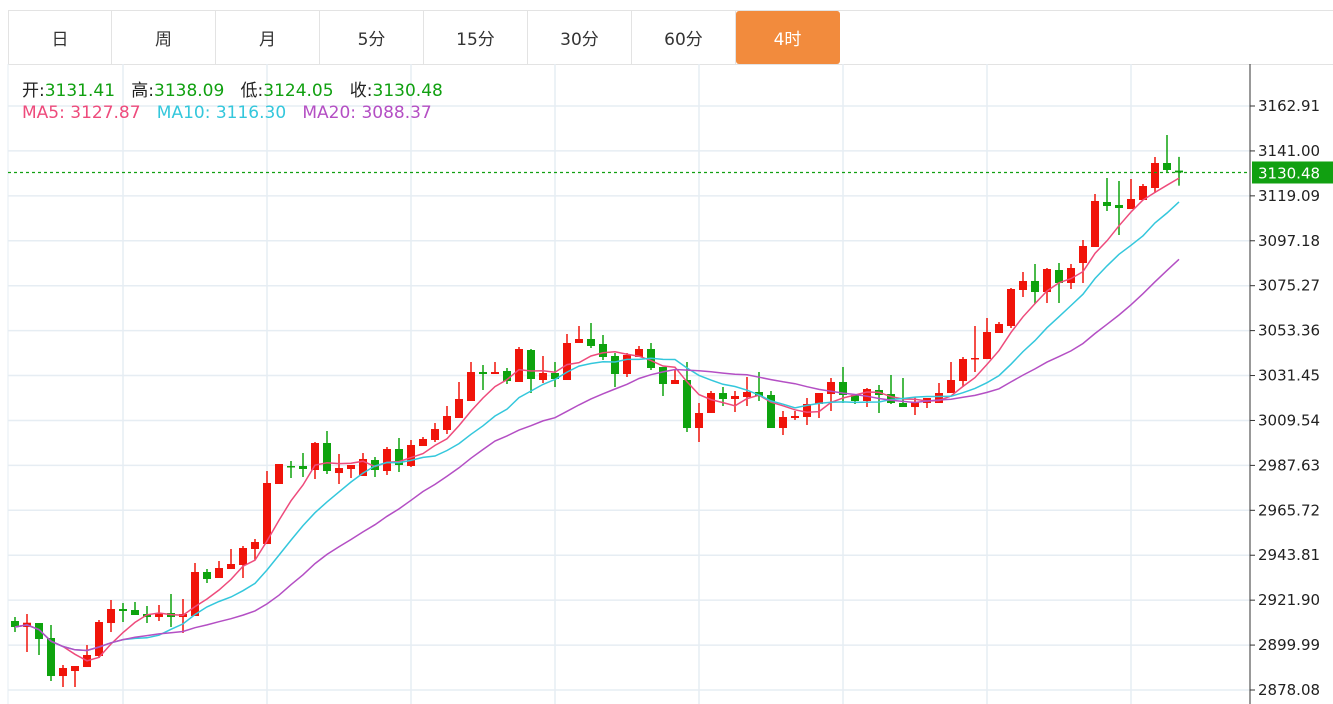 Image resolution: width=1333 pixels, height=704 pixels. I want to click on tab-30min: 30分, so click(580, 37).